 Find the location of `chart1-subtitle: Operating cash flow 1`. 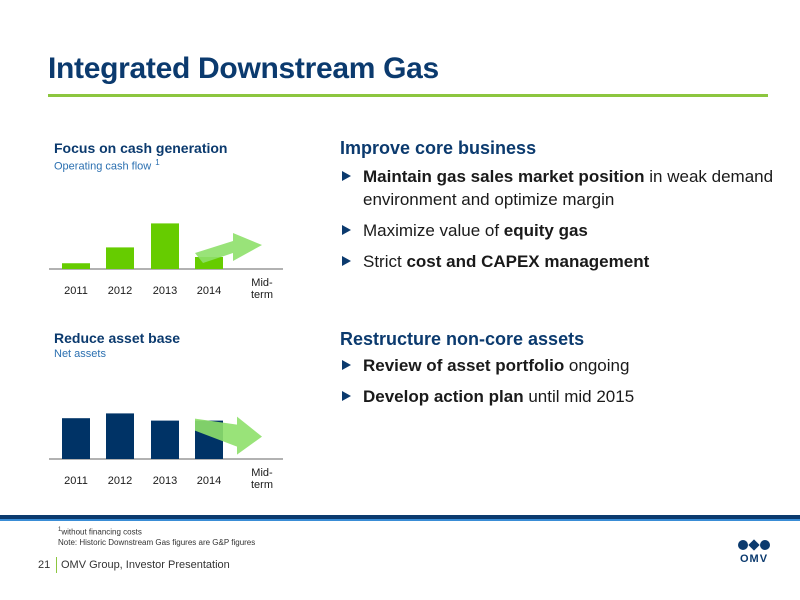

chart1-subtitle: Operating cash flow 1 is located at coordinates (107, 165).